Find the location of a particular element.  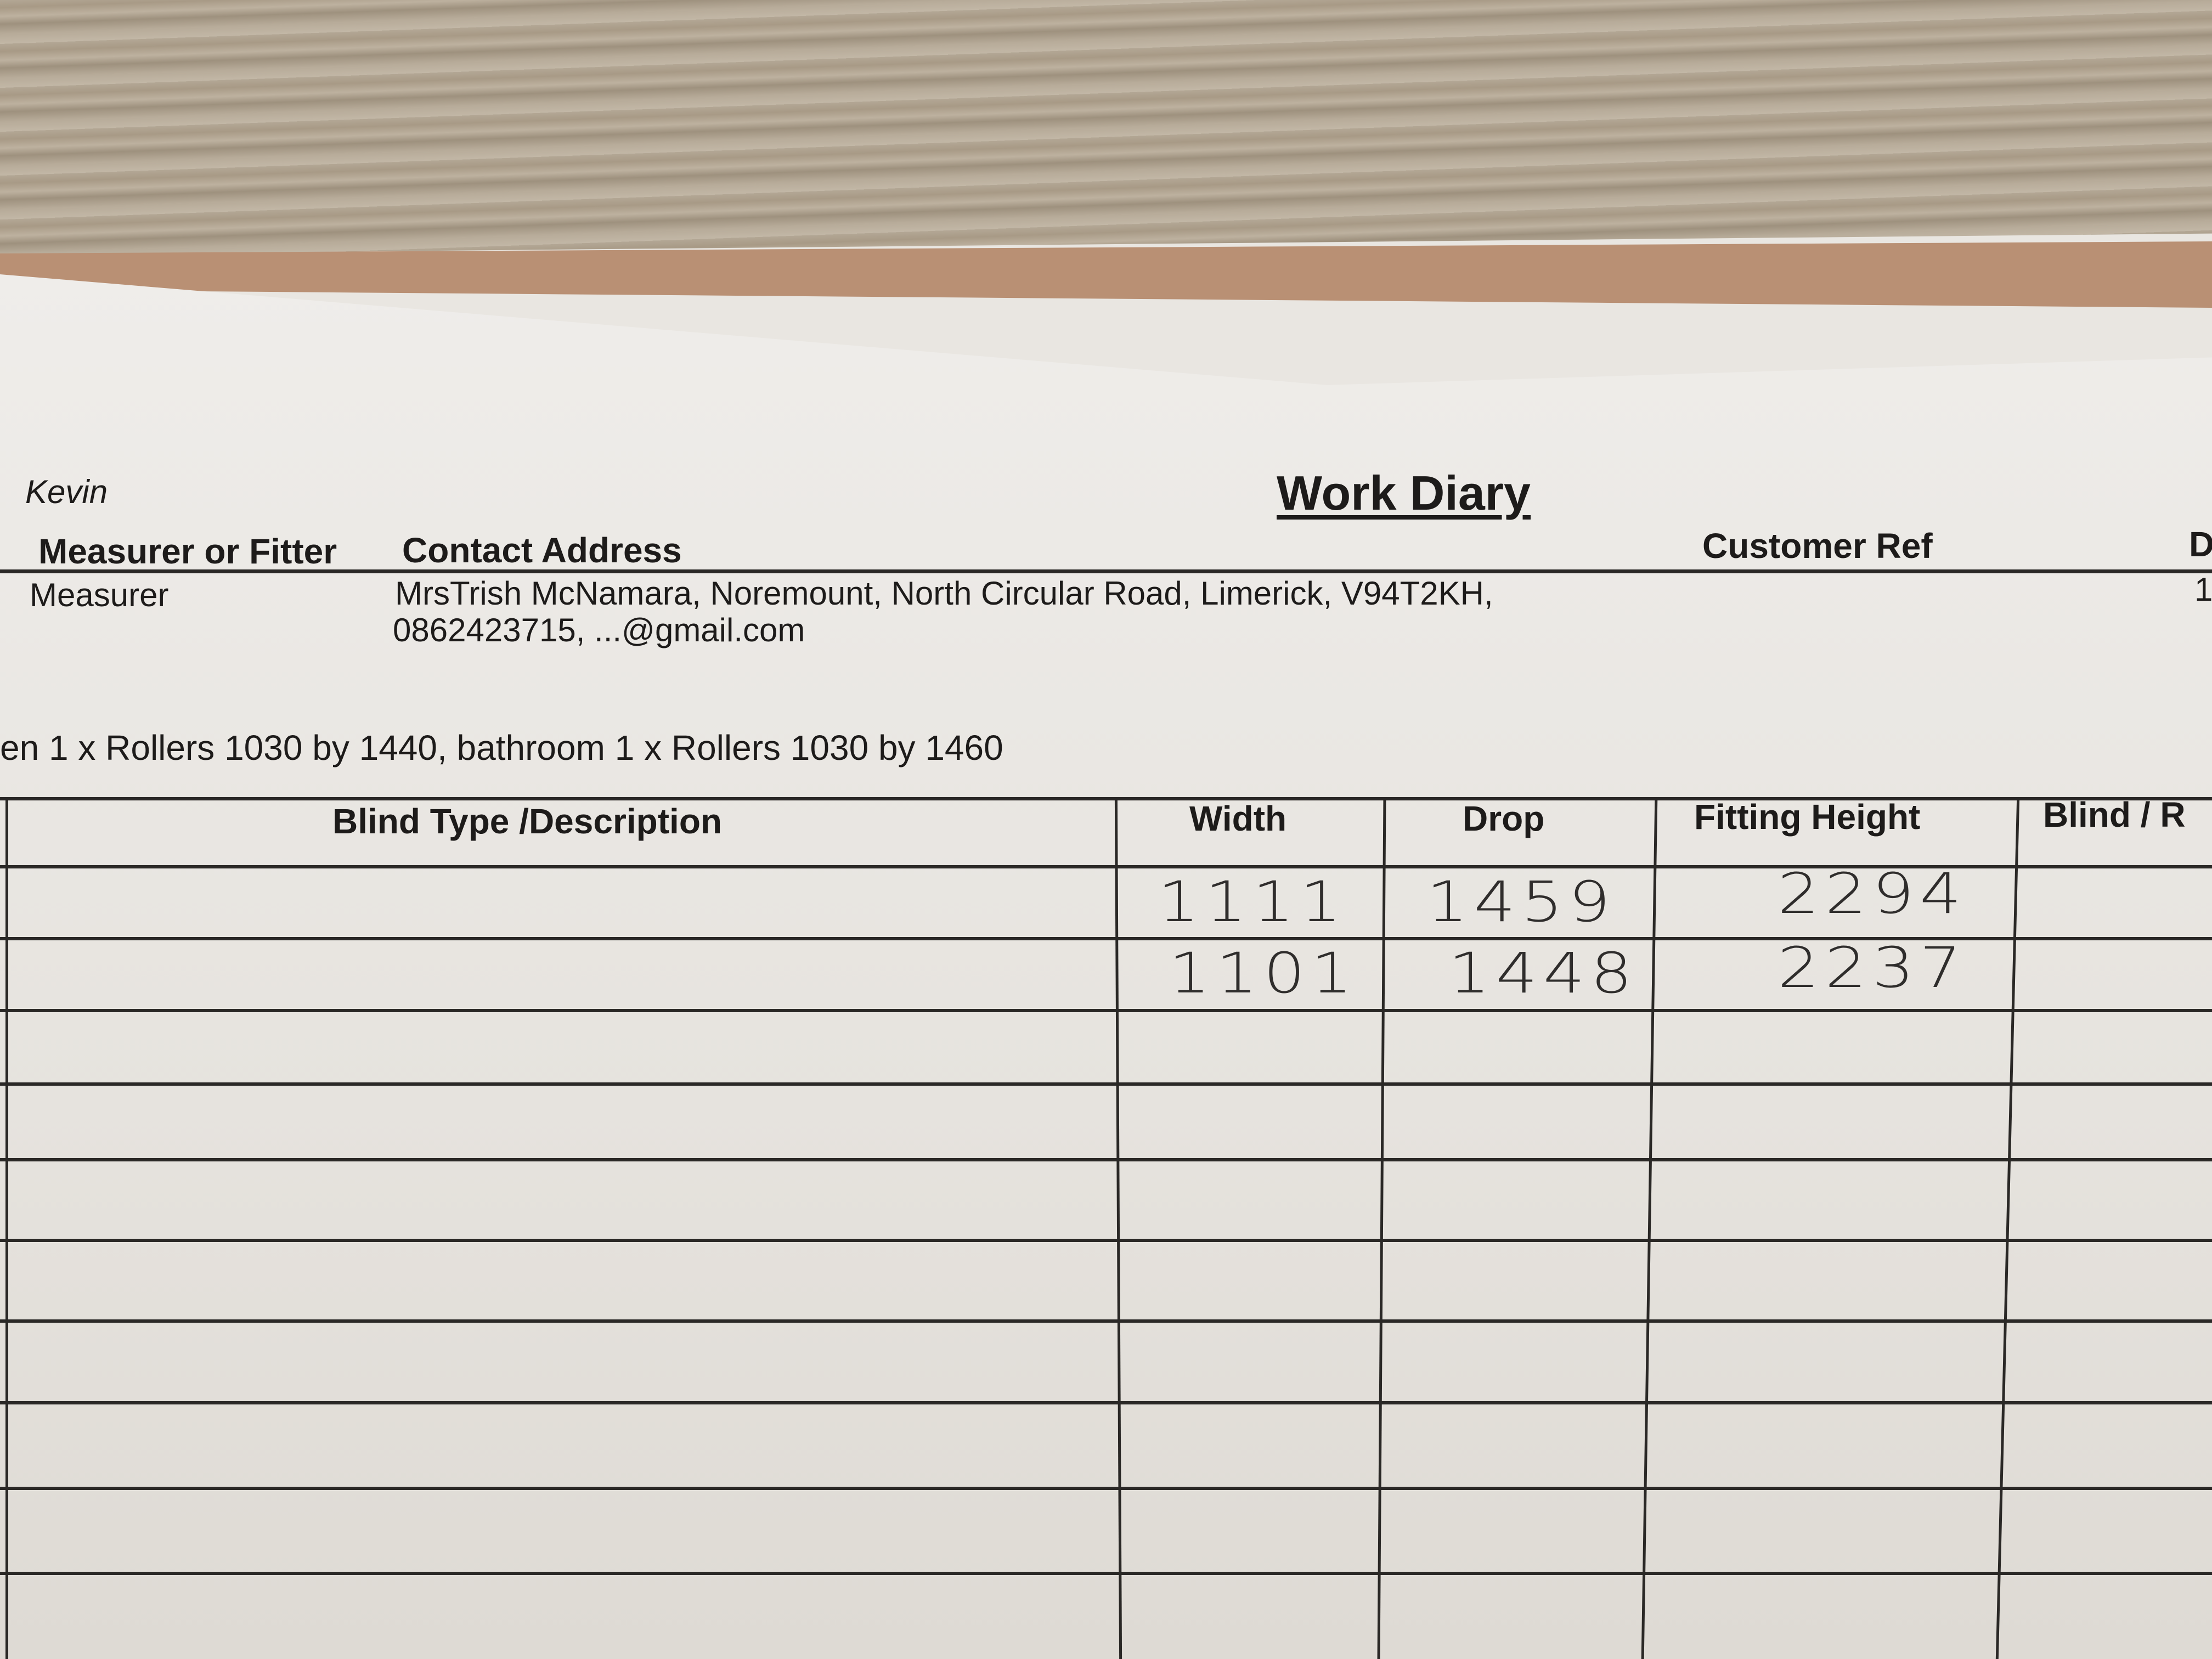

fitting-height-value: 2237 is located at coordinates (1872, 968).